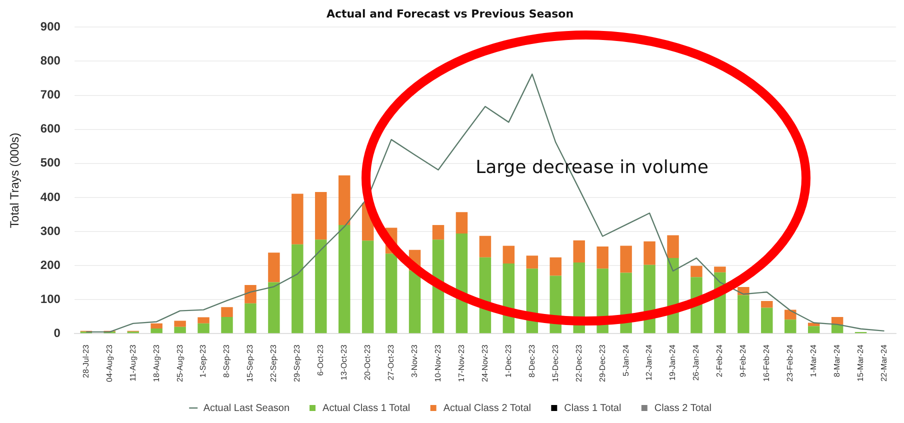 Image resolution: width=904 pixels, height=423 pixels. What do you see at coordinates (487, 408) in the screenshot?
I see `legend-label: Actual Class 2 Total` at bounding box center [487, 408].